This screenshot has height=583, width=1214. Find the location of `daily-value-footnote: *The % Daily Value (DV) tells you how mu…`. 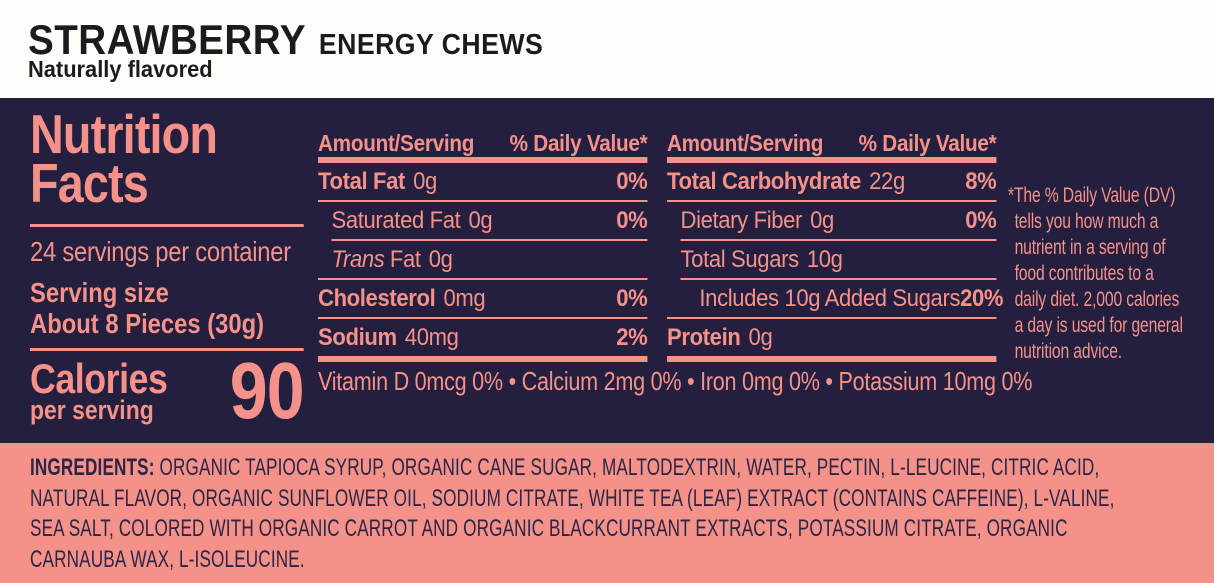

daily-value-footnote: *The % Daily Value (DV) tells you how mu… is located at coordinates (1095, 273).